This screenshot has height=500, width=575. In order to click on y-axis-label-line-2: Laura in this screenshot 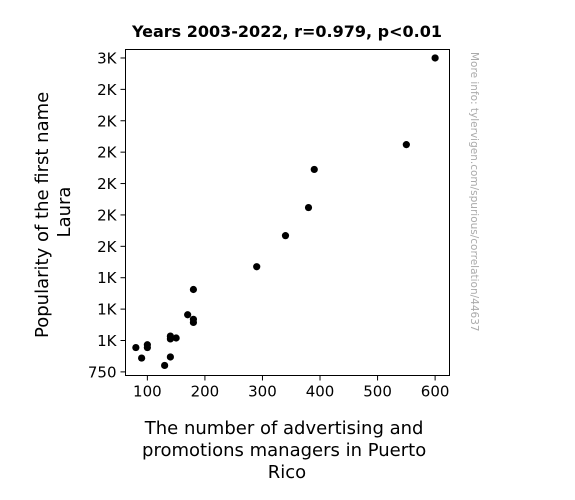, I will do `click(64, 212)`.